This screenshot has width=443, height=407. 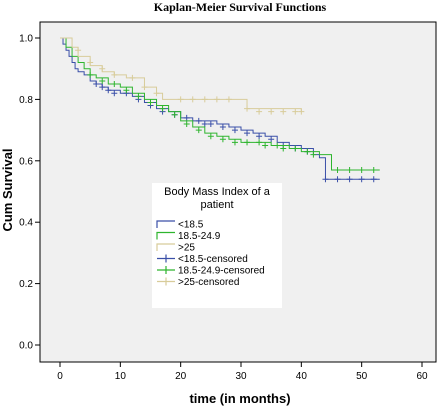 What do you see at coordinates (208, 282) in the screenshot?
I see `legend-label: >25-censored` at bounding box center [208, 282].